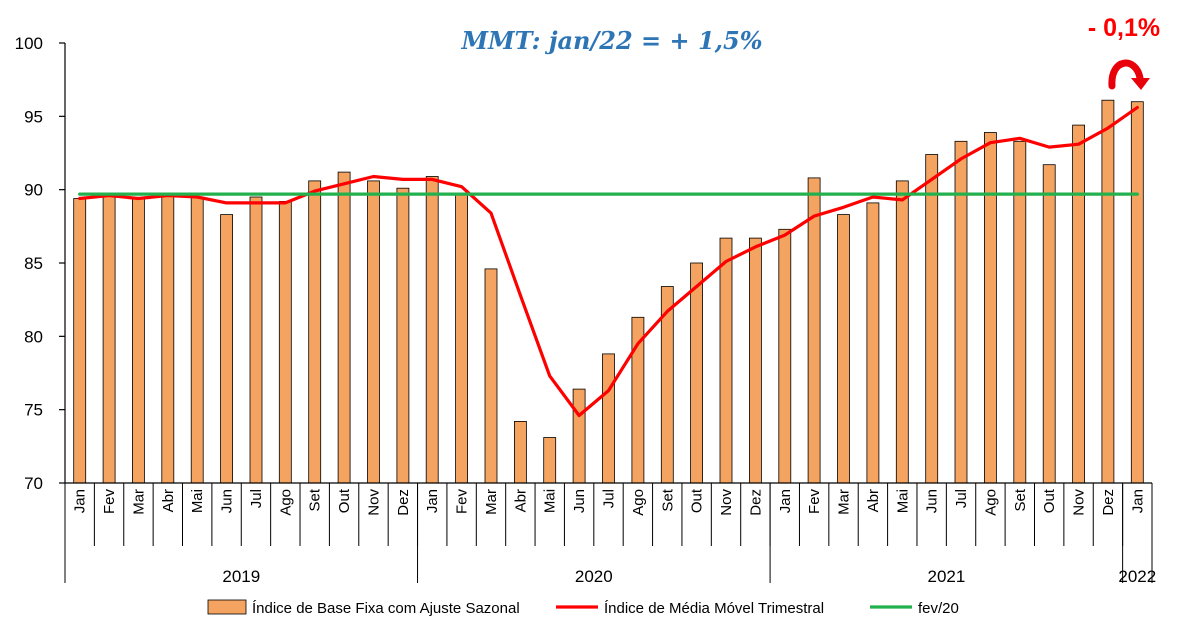  What do you see at coordinates (1140, 84) in the screenshot?
I see `arrow-head-icon` at bounding box center [1140, 84].